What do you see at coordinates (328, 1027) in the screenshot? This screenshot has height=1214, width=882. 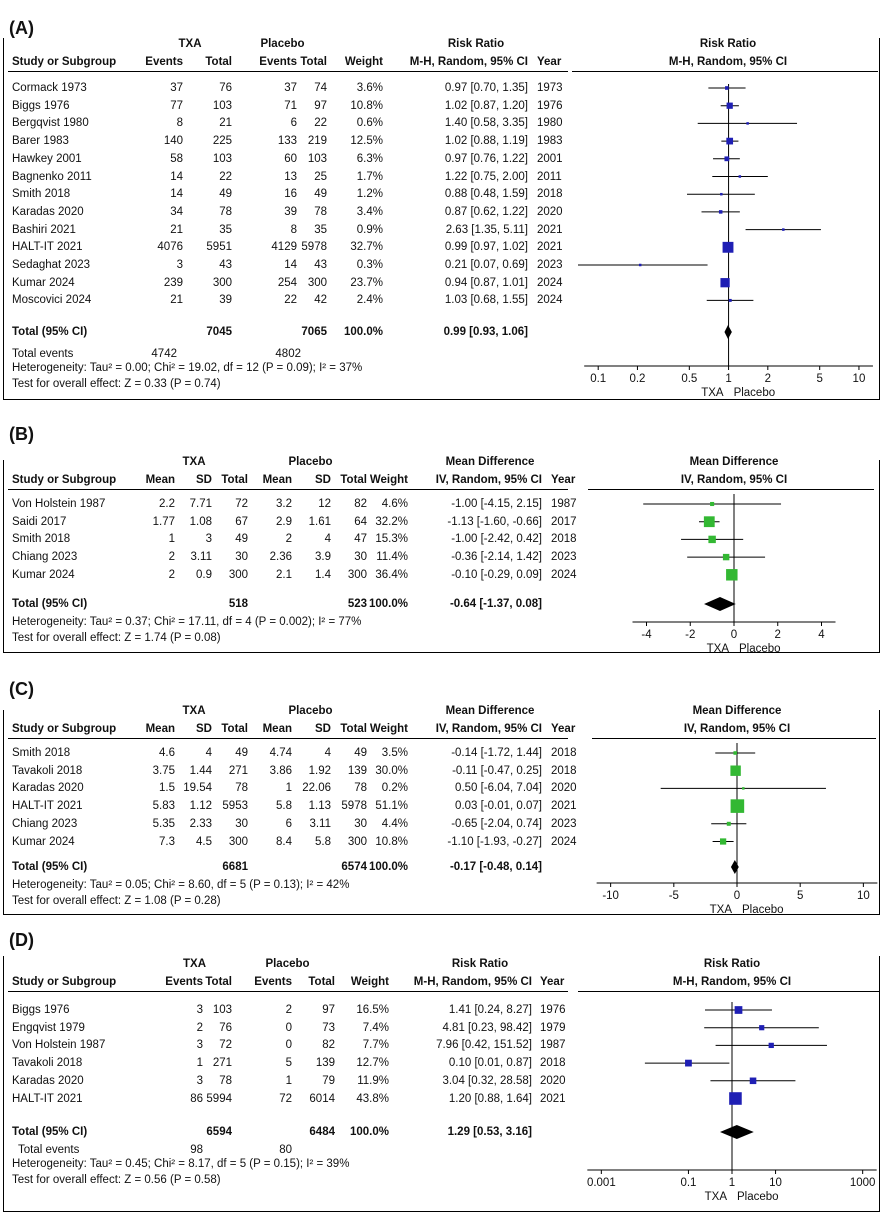 I see `study-cell: 73` at bounding box center [328, 1027].